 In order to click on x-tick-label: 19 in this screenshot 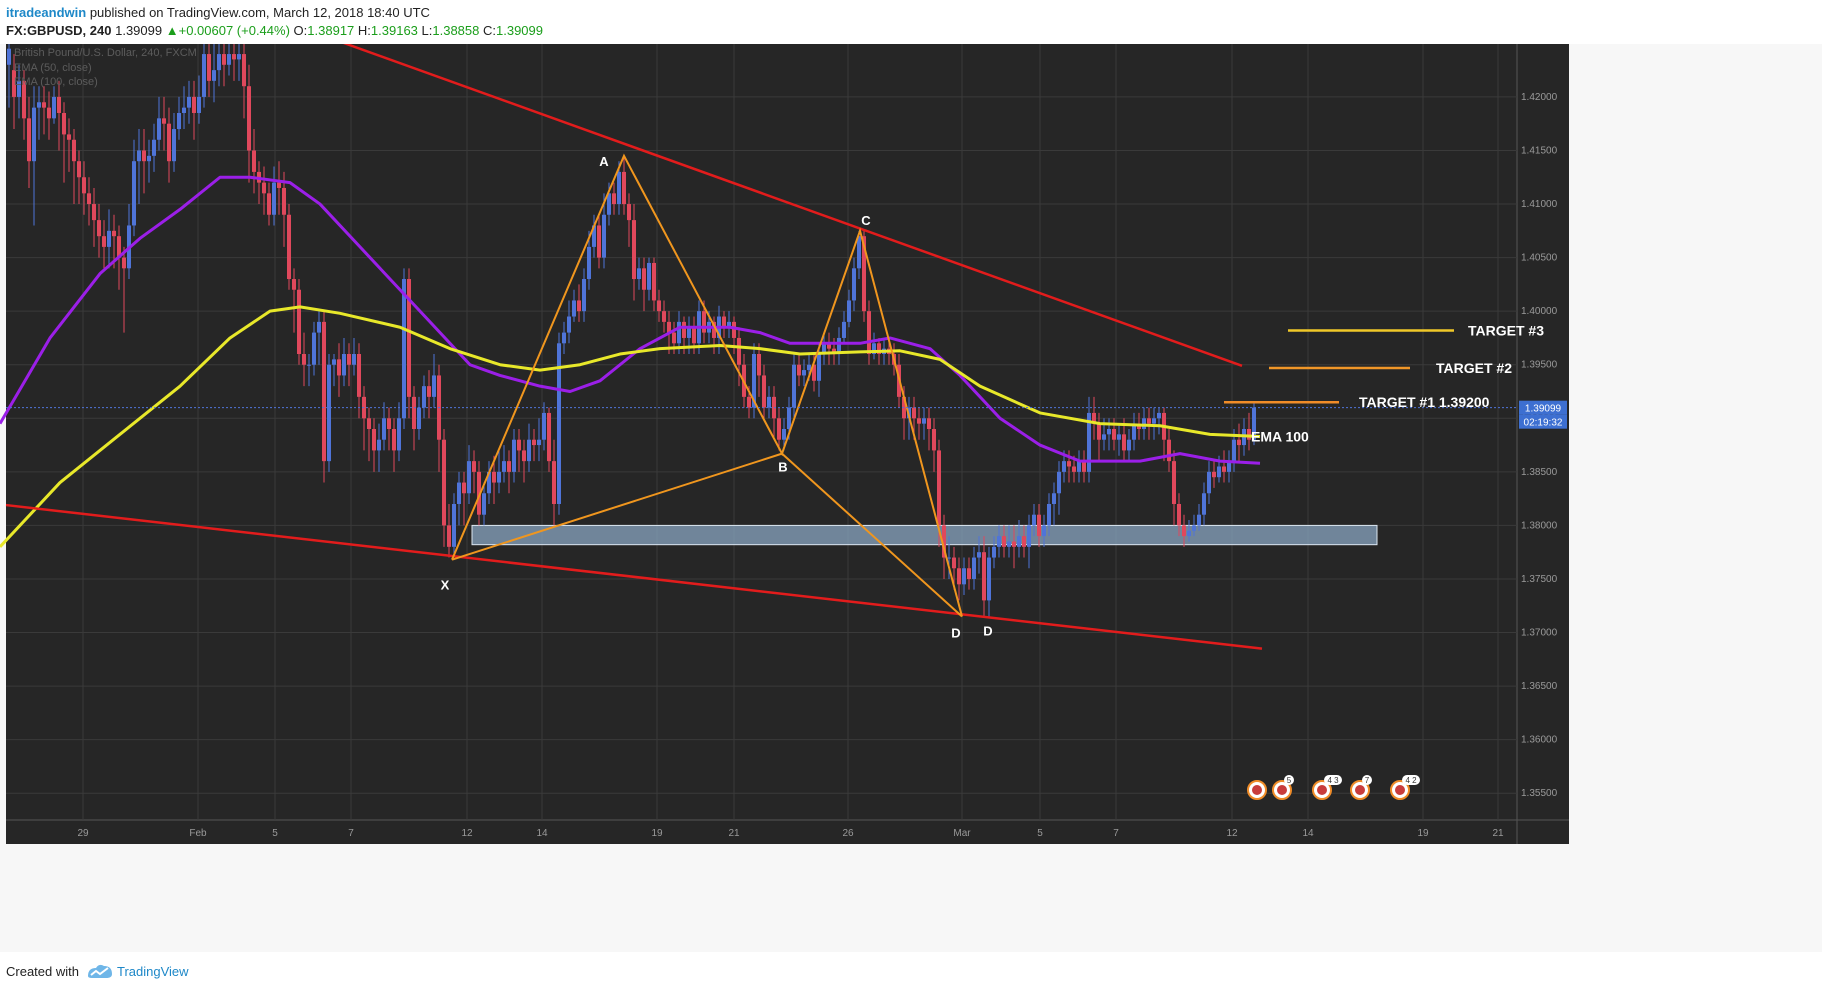, I will do `click(657, 833)`.